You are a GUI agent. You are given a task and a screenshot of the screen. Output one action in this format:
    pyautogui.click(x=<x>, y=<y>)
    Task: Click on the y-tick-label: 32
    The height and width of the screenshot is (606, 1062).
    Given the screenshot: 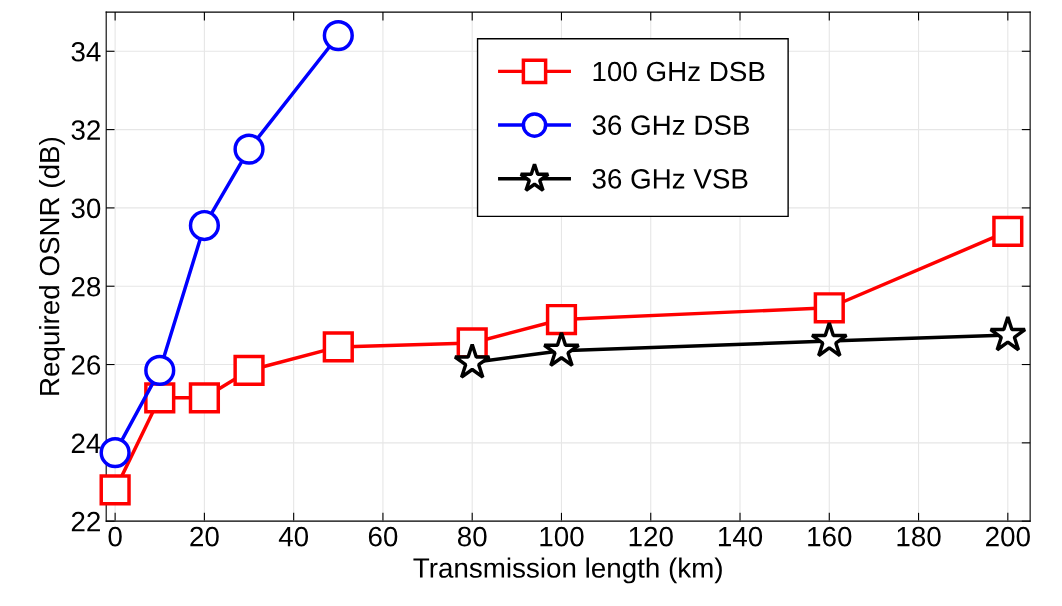 What is the action you would take?
    pyautogui.click(x=85, y=130)
    